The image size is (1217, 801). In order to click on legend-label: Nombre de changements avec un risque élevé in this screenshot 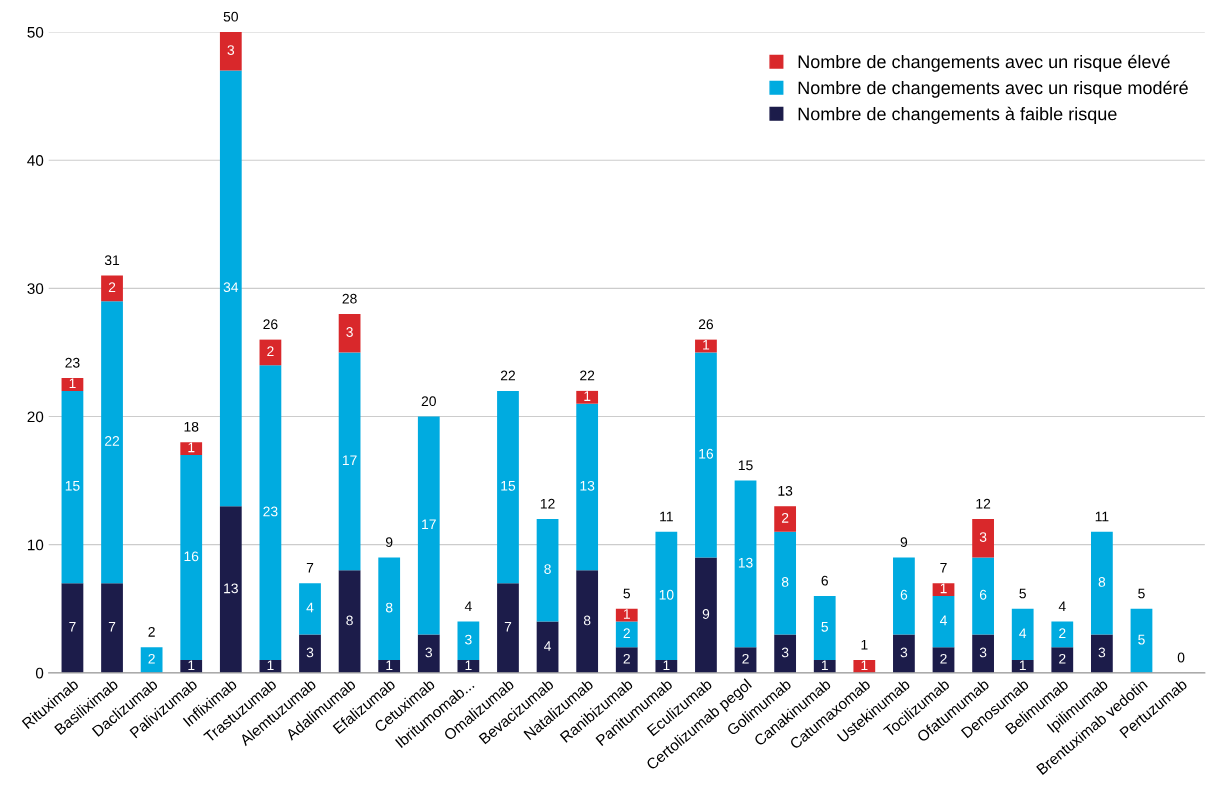, I will do `click(984, 63)`.